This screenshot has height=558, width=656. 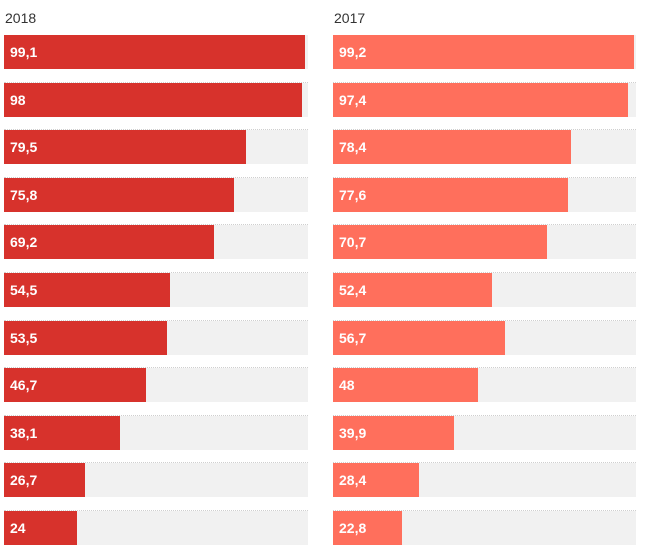 What do you see at coordinates (353, 527) in the screenshot?
I see `bar-value-label: 22,8` at bounding box center [353, 527].